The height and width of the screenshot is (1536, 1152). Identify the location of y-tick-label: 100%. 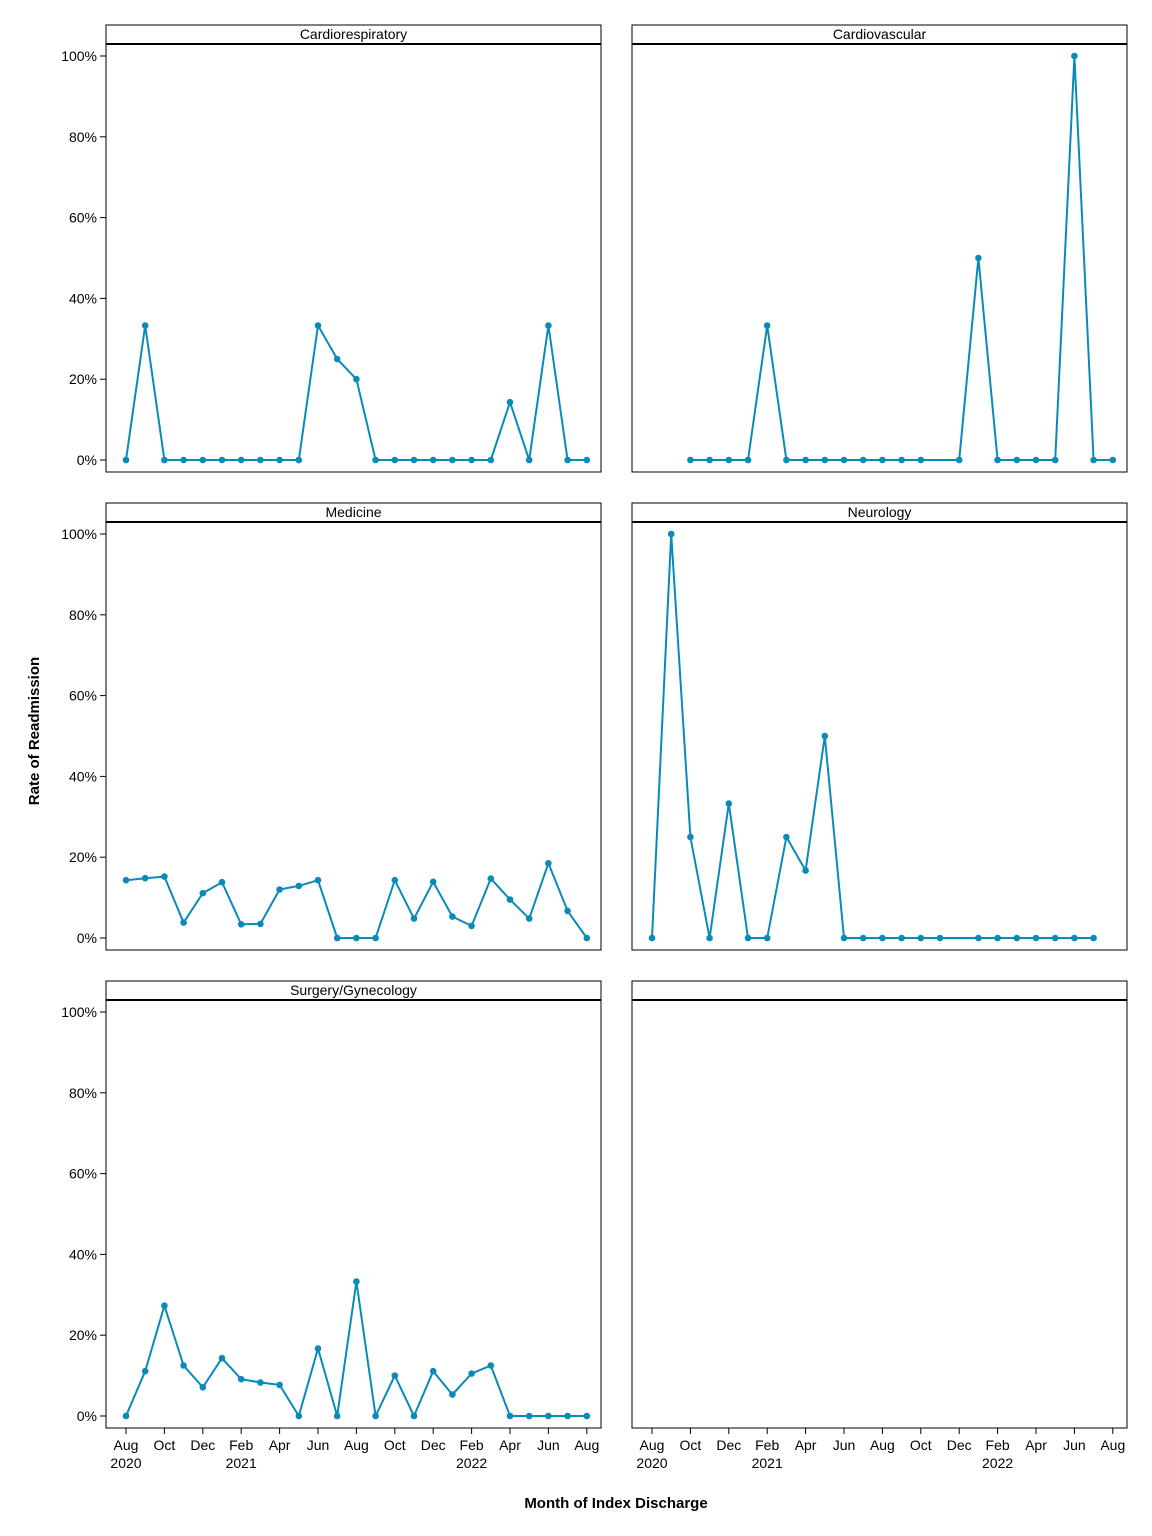
(79, 1012).